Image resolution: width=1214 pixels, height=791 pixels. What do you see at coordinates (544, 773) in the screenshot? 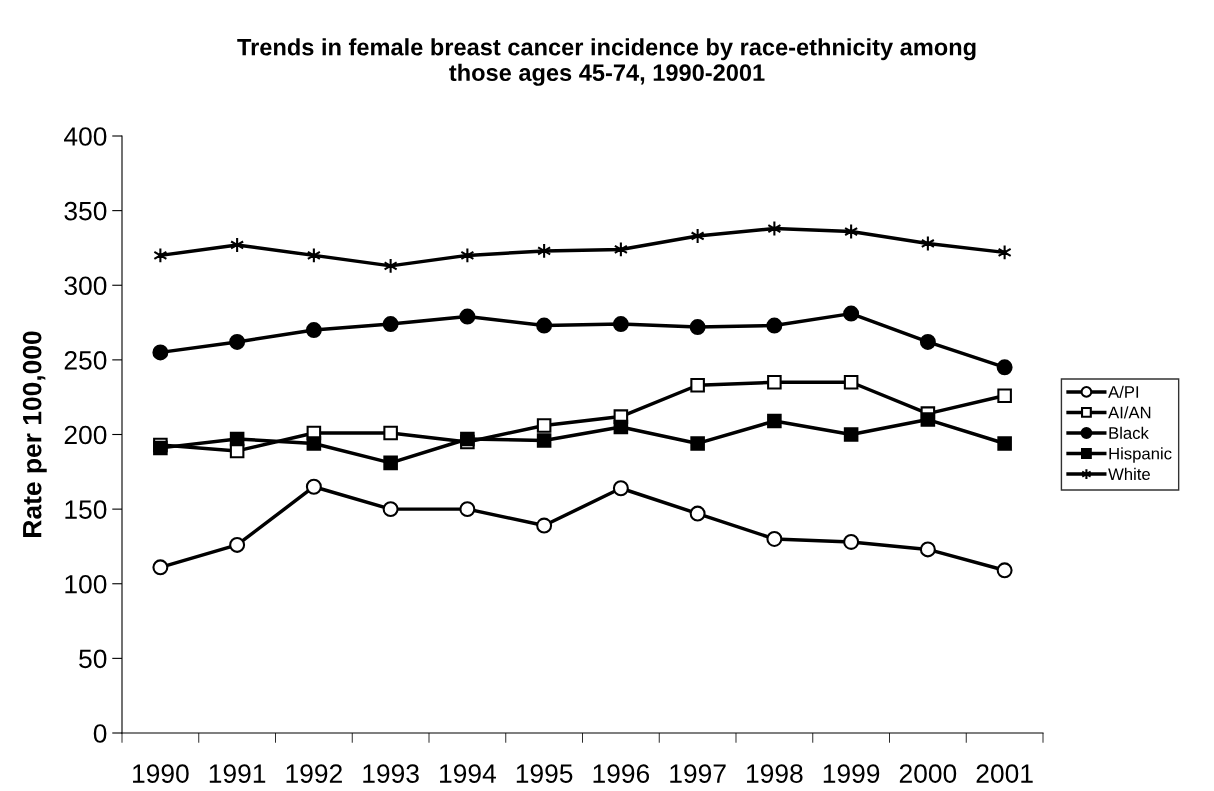
I see `x-tick-label: 1995` at bounding box center [544, 773].